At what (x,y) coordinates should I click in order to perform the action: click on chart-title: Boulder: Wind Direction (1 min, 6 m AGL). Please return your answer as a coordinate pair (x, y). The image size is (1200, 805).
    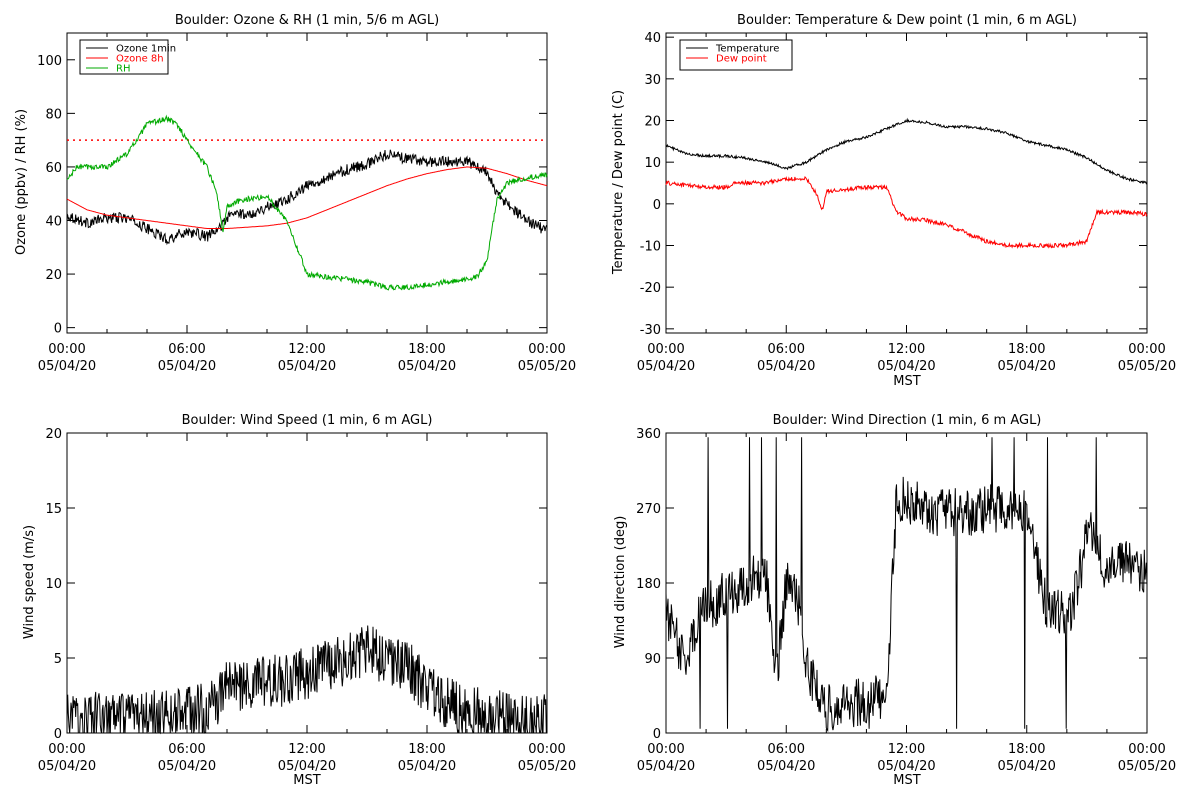
    Looking at the image, I should click on (907, 420).